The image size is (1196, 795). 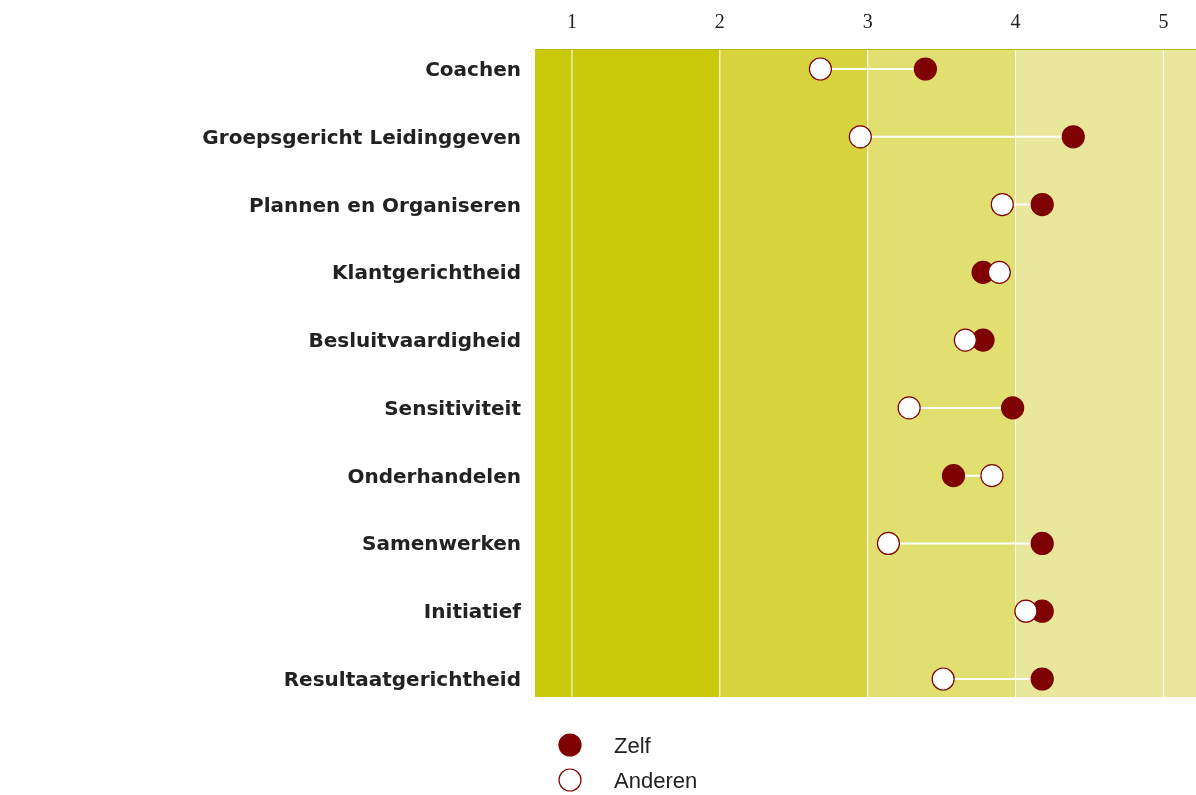 What do you see at coordinates (867, 21) in the screenshot?
I see `x-tick-label: 3` at bounding box center [867, 21].